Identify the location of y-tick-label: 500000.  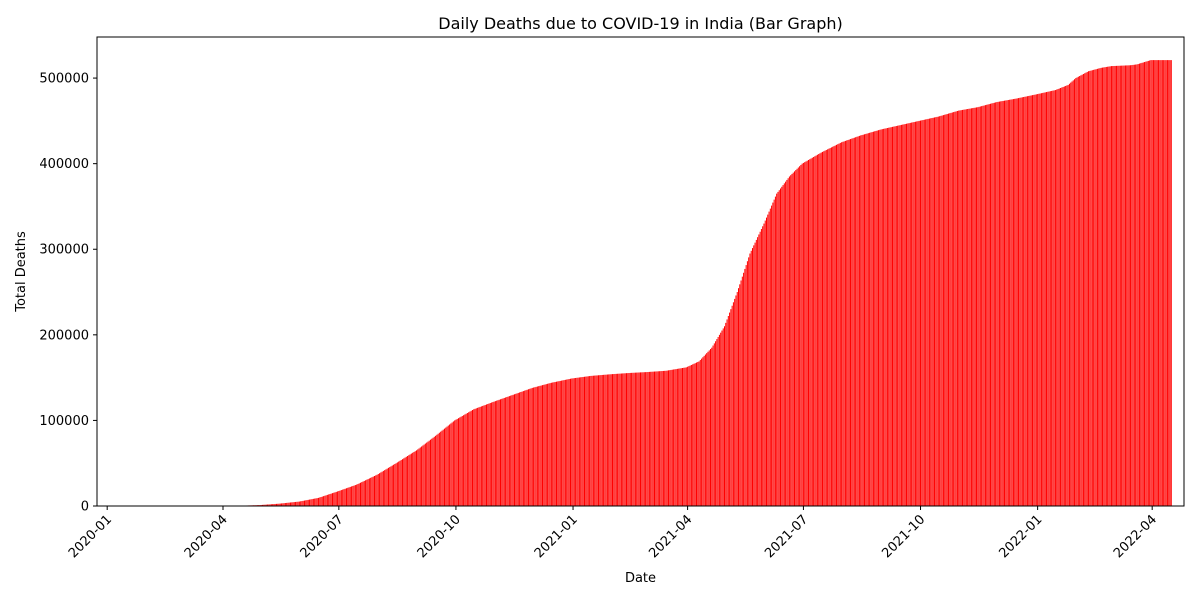
(64, 79).